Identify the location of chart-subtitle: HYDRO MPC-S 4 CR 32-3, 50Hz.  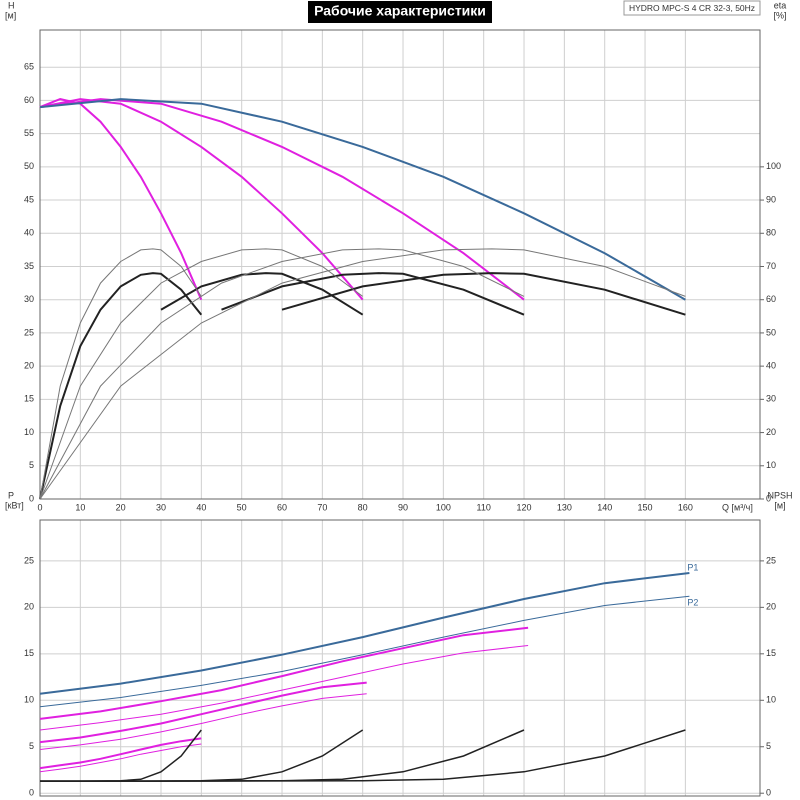
(692, 8).